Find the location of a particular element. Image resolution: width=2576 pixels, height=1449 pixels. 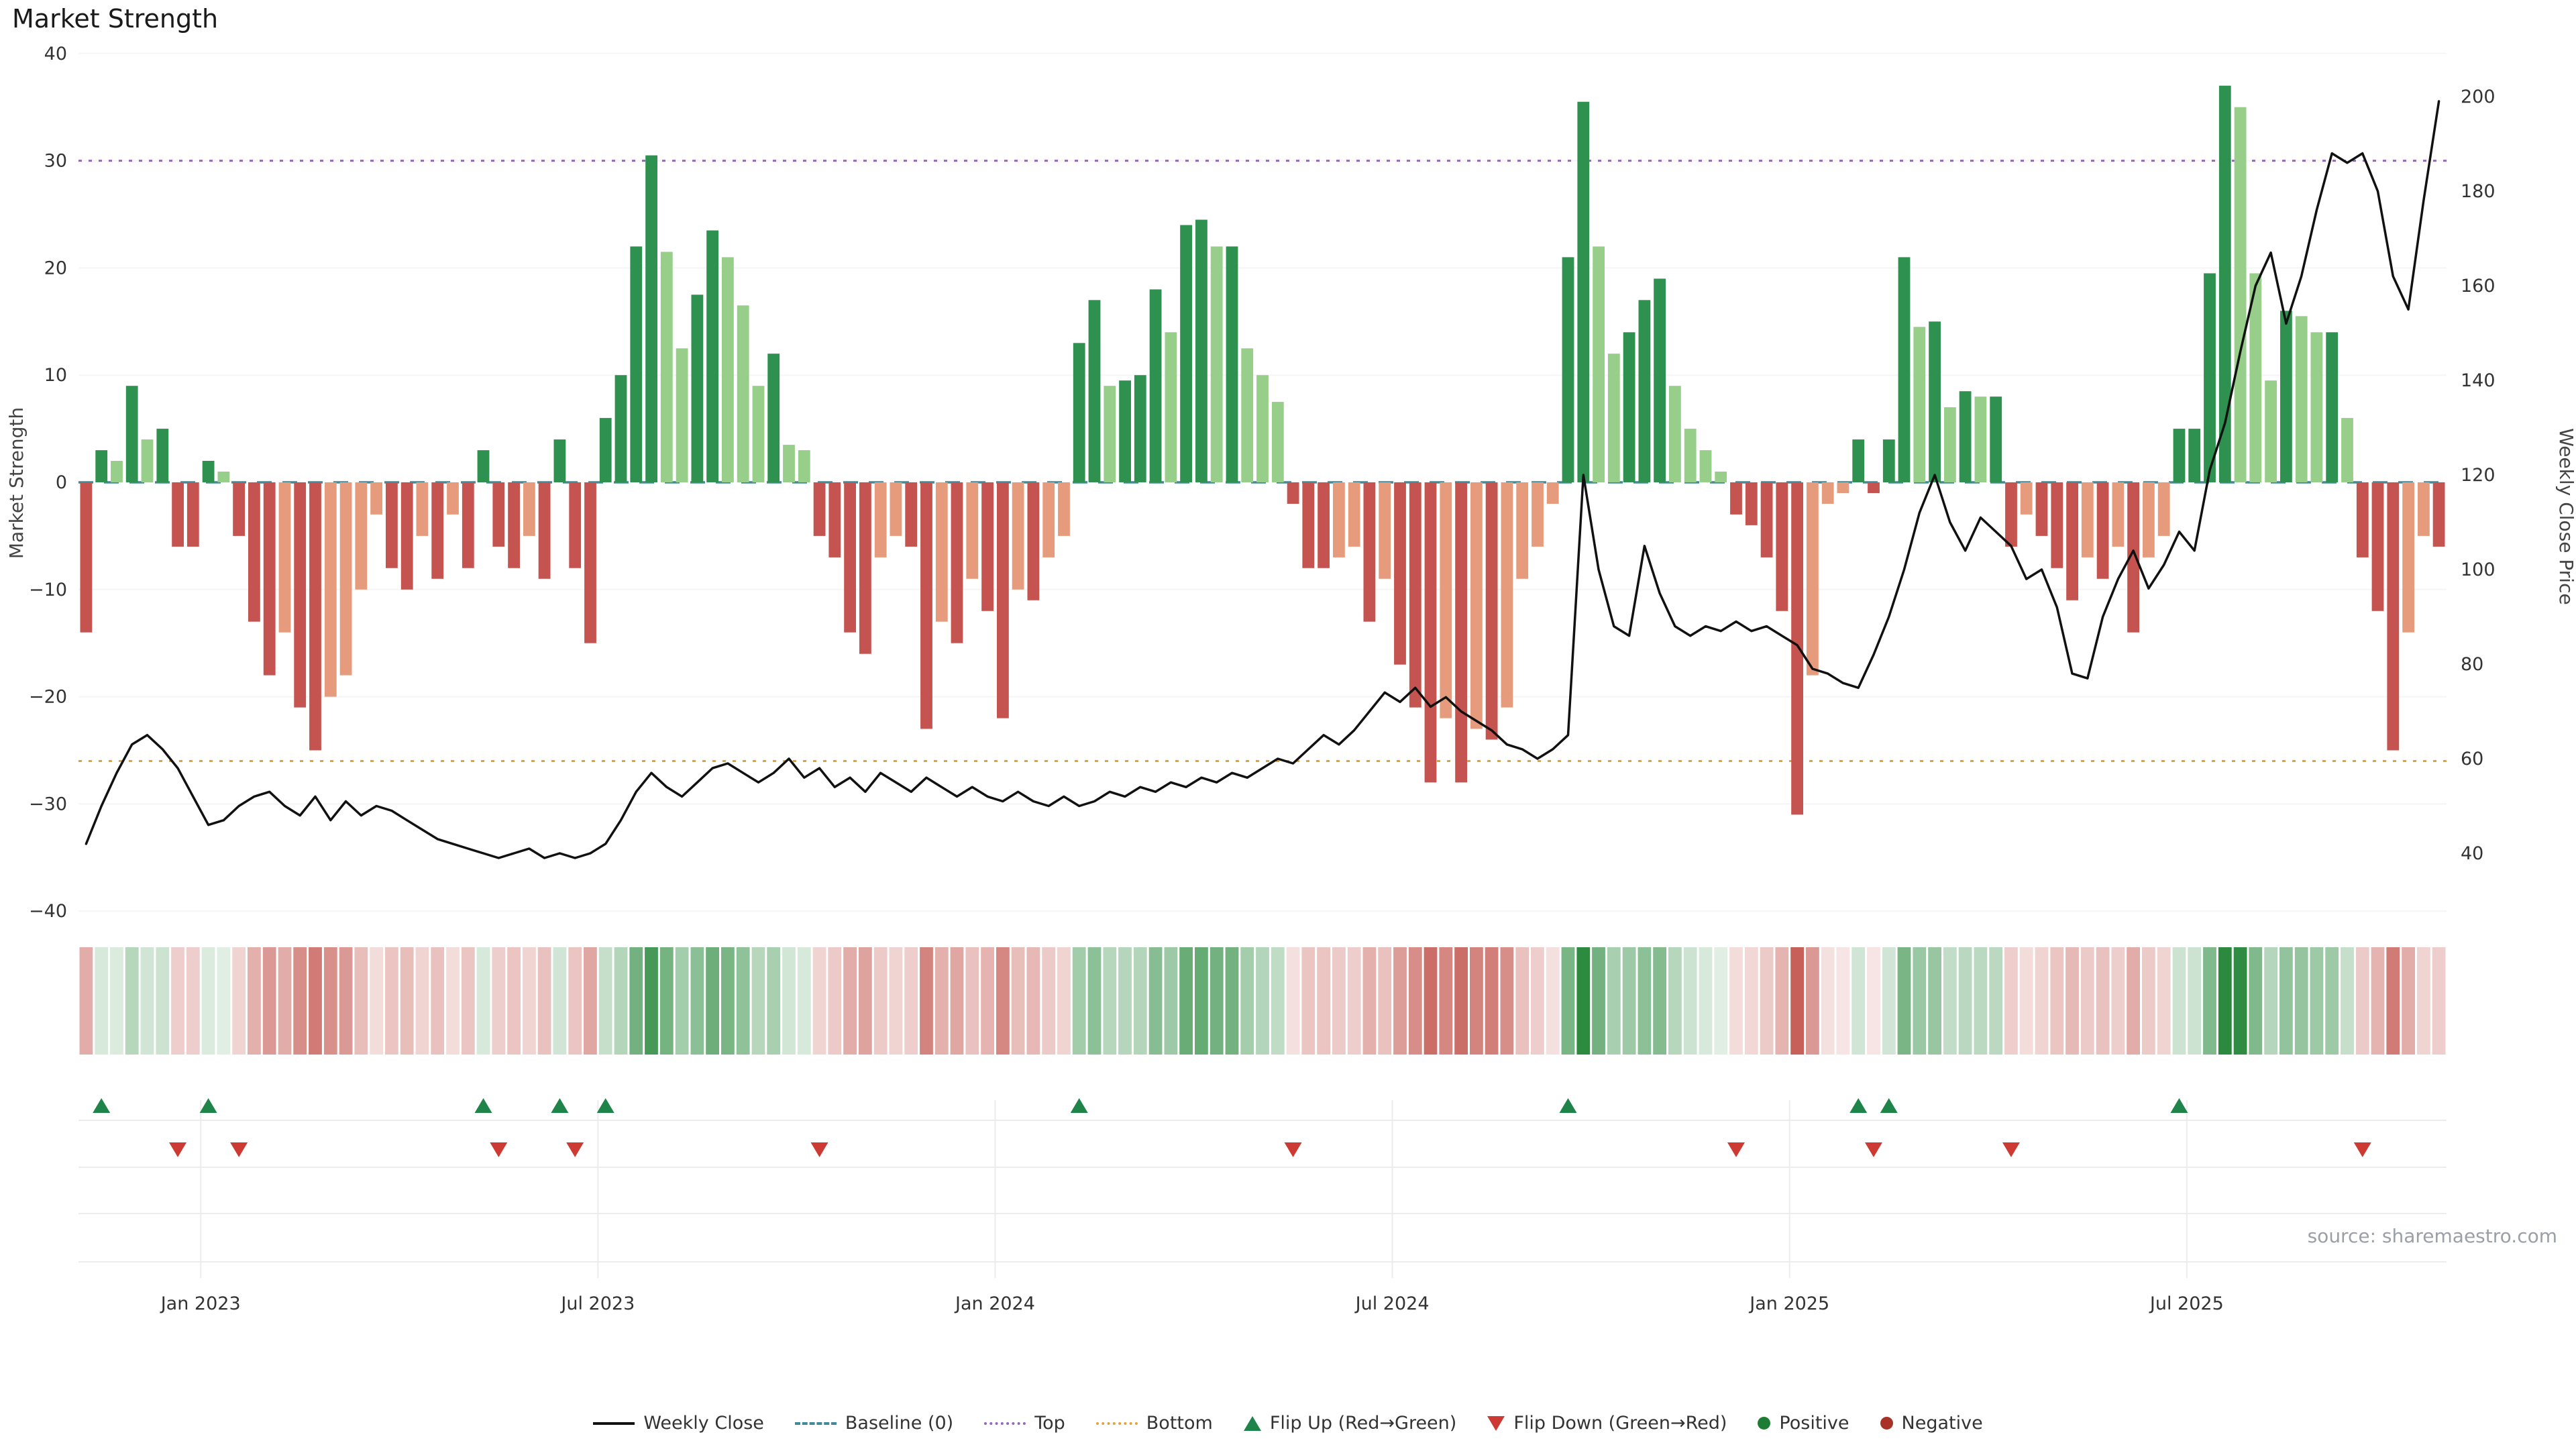

legend-item: Baseline (0) is located at coordinates (874, 1423).